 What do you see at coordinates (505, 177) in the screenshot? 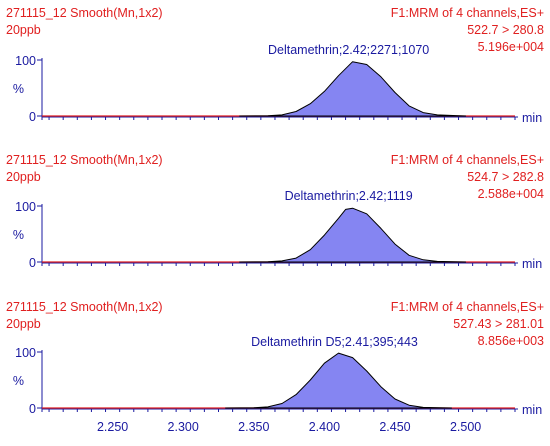
I see `header-transition: 524.7 > 282.8` at bounding box center [505, 177].